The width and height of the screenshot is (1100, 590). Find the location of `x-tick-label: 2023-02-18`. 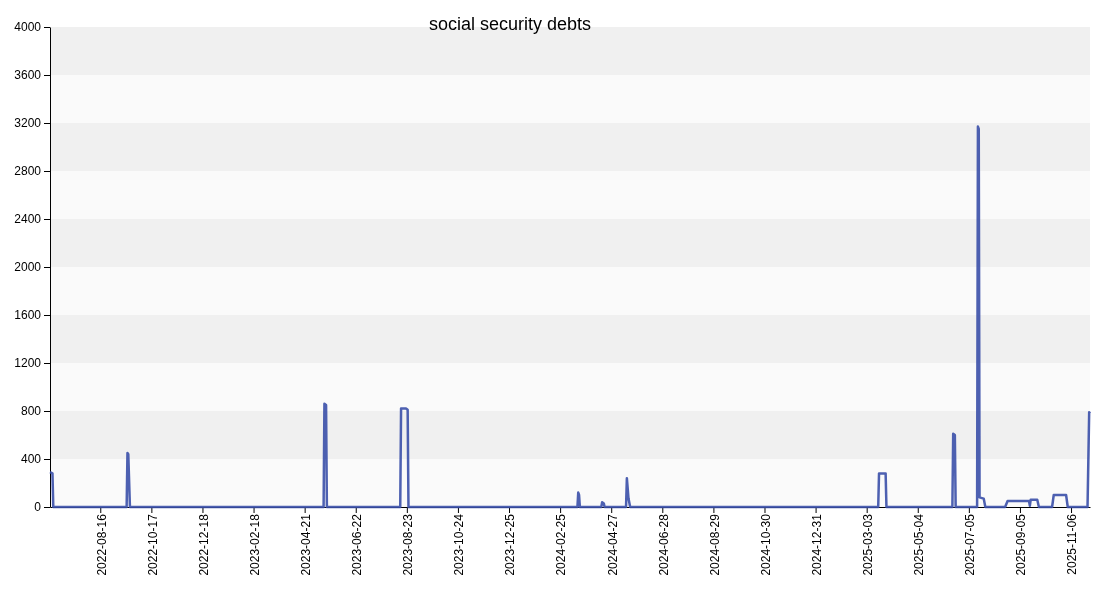

x-tick-label: 2023-02-18 is located at coordinates (254, 544).